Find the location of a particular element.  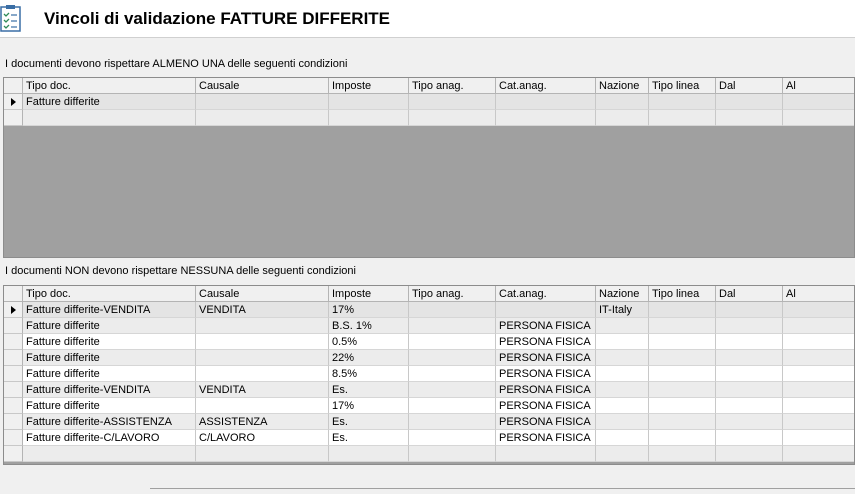

table-row: Fatture differite 0.5% PERSONA FISICA is located at coordinates (429, 342).